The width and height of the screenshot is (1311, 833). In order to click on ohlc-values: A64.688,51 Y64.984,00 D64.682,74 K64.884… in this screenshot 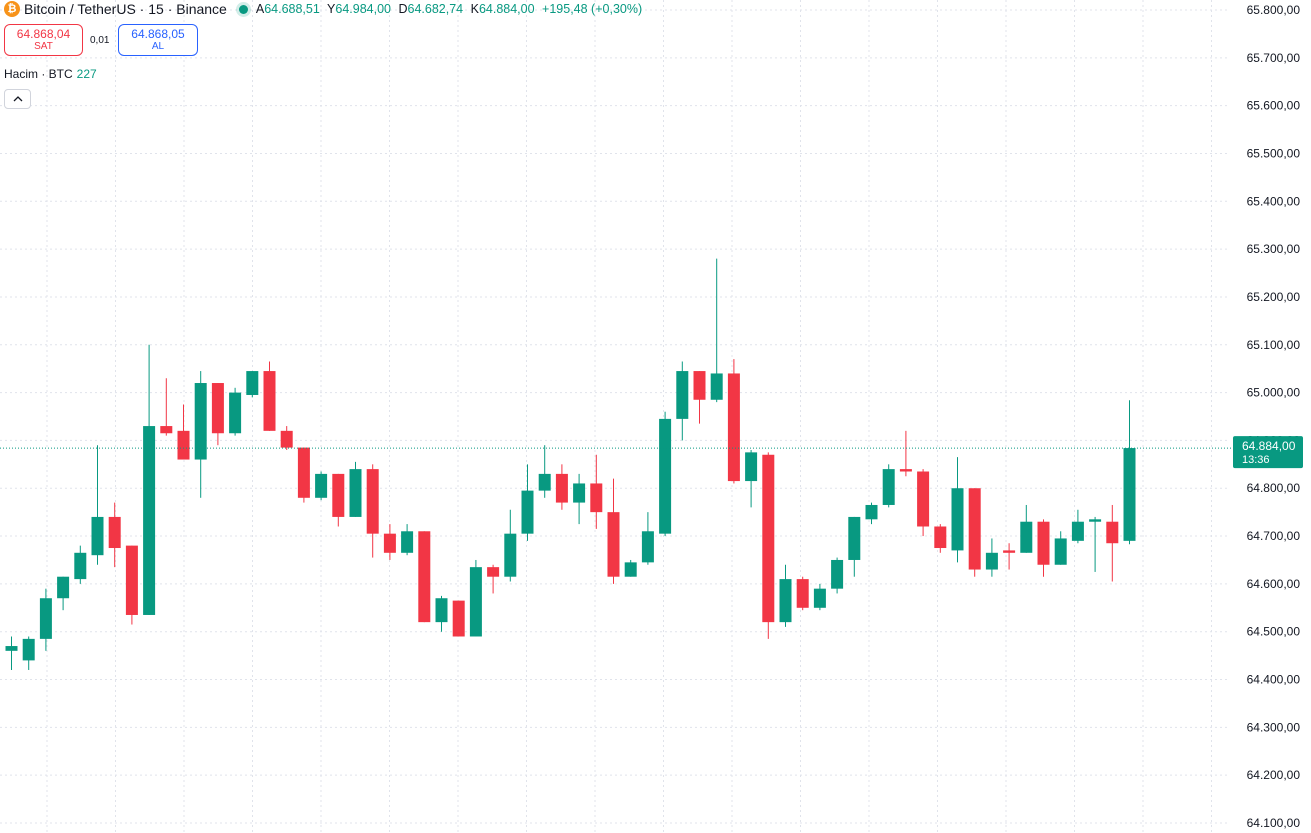, I will do `click(449, 9)`.